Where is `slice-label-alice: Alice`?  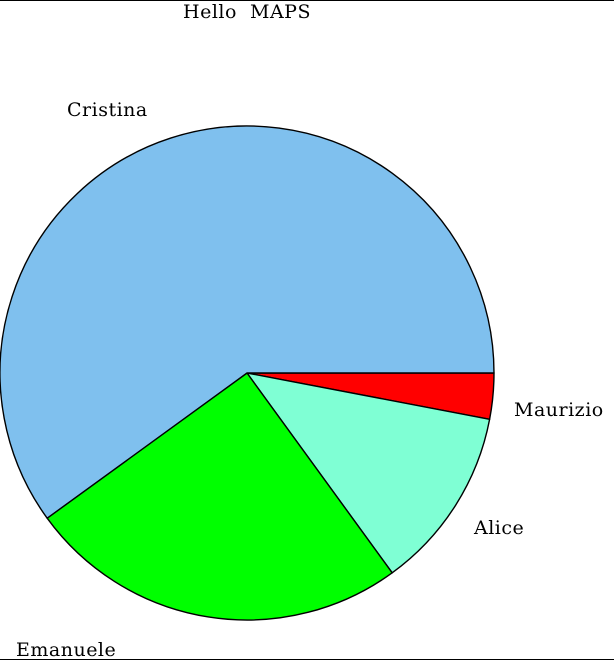
slice-label-alice: Alice is located at coordinates (498, 528).